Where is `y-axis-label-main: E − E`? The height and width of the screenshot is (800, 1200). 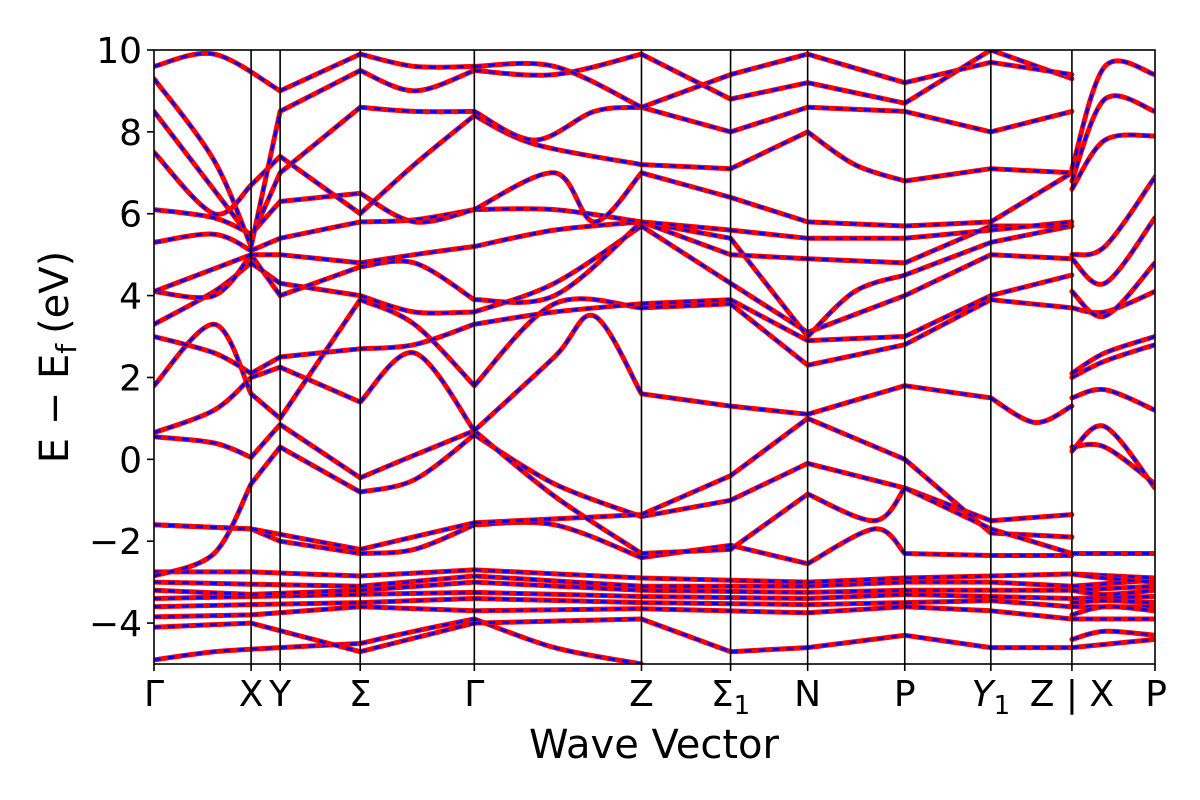
y-axis-label-main: E − E is located at coordinates (55, 409).